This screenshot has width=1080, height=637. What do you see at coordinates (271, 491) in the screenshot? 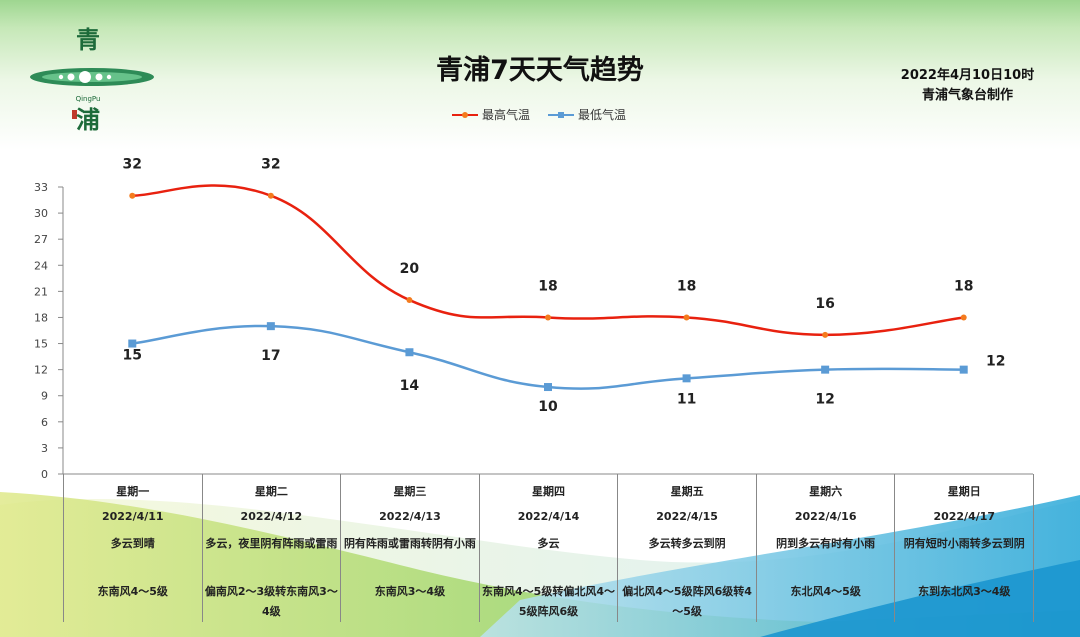
I see `forecast-weekday: 星期二` at bounding box center [271, 491].